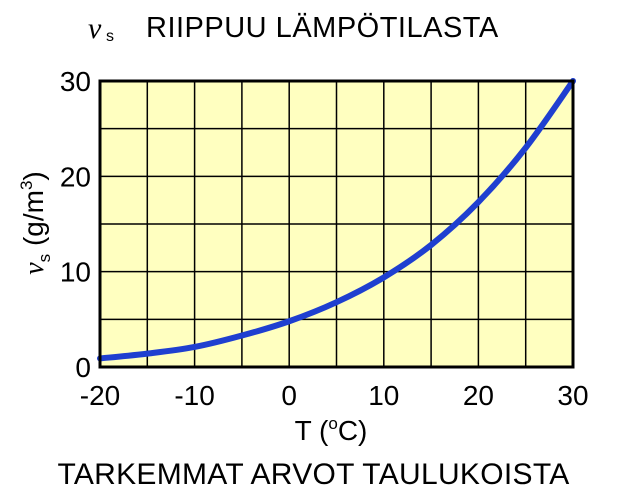 This screenshot has height=502, width=627. What do you see at coordinates (110, 36) in the screenshot?
I see `title-subscript: s` at bounding box center [110, 36].